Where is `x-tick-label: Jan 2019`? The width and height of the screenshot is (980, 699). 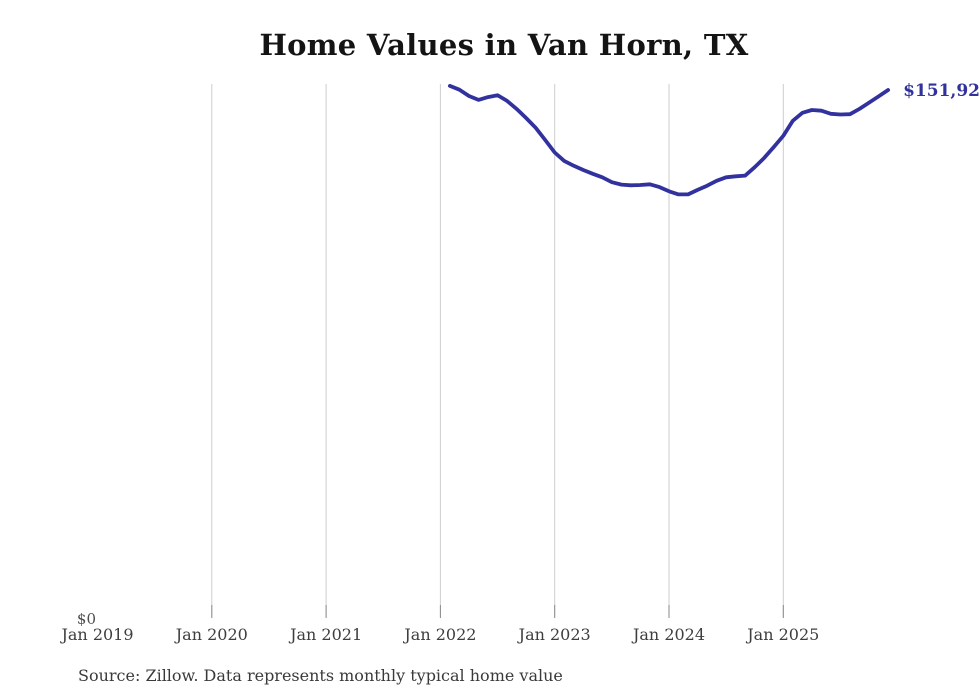 x-tick-label: Jan 2019 is located at coordinates (96, 634).